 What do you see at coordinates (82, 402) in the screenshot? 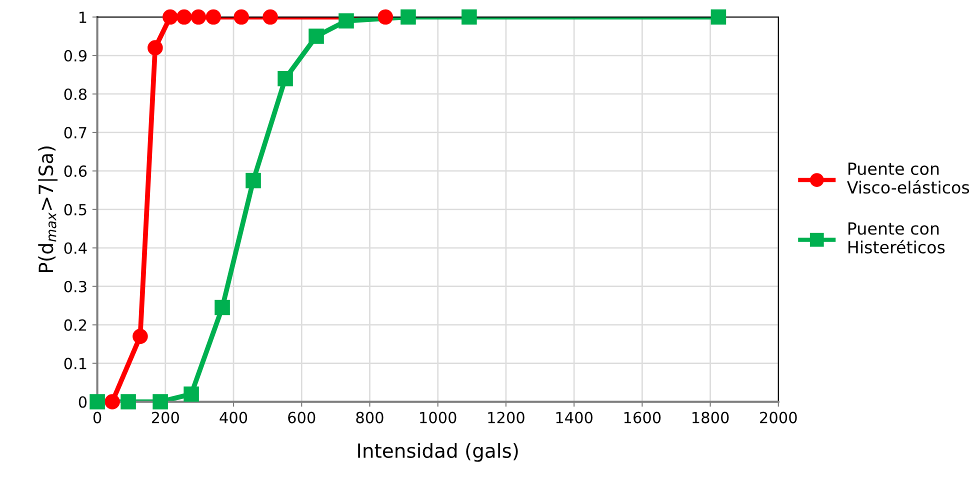
I see `y-tick-label: 0` at bounding box center [82, 402].